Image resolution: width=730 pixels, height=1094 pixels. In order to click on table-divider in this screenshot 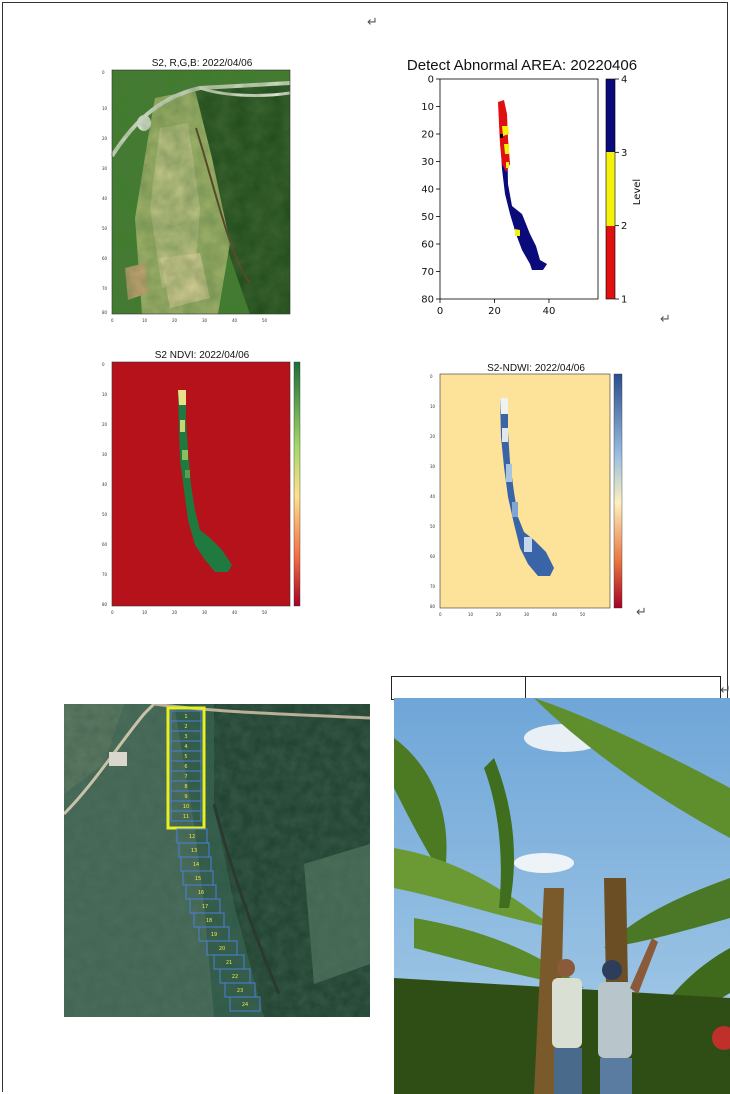, I will do `click(525, 688)`.